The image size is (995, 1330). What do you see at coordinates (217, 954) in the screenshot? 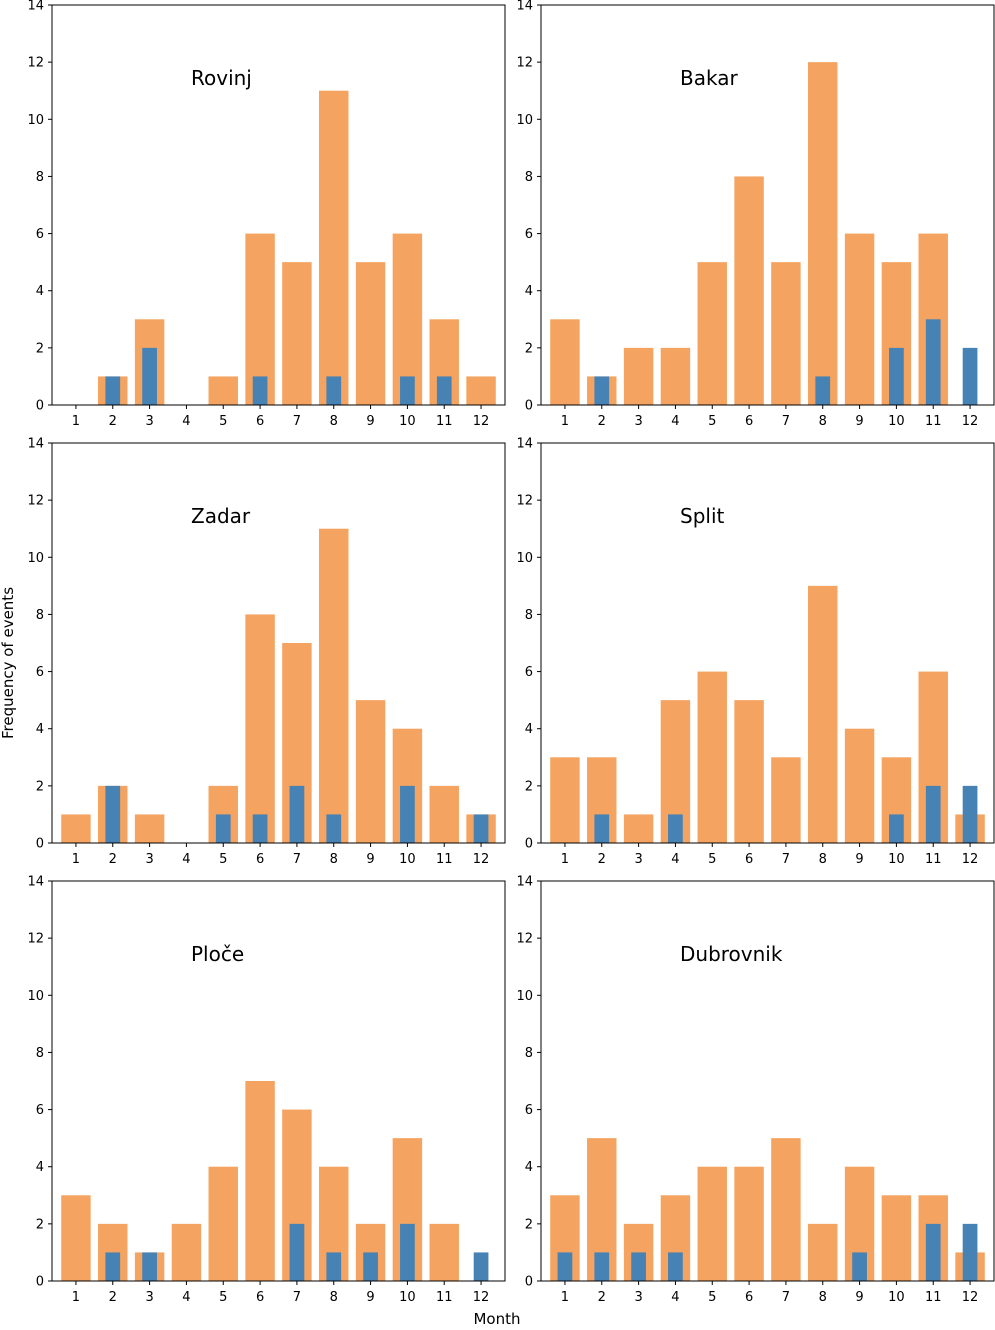
I see `panel-title-ploce: Ploče` at bounding box center [217, 954].